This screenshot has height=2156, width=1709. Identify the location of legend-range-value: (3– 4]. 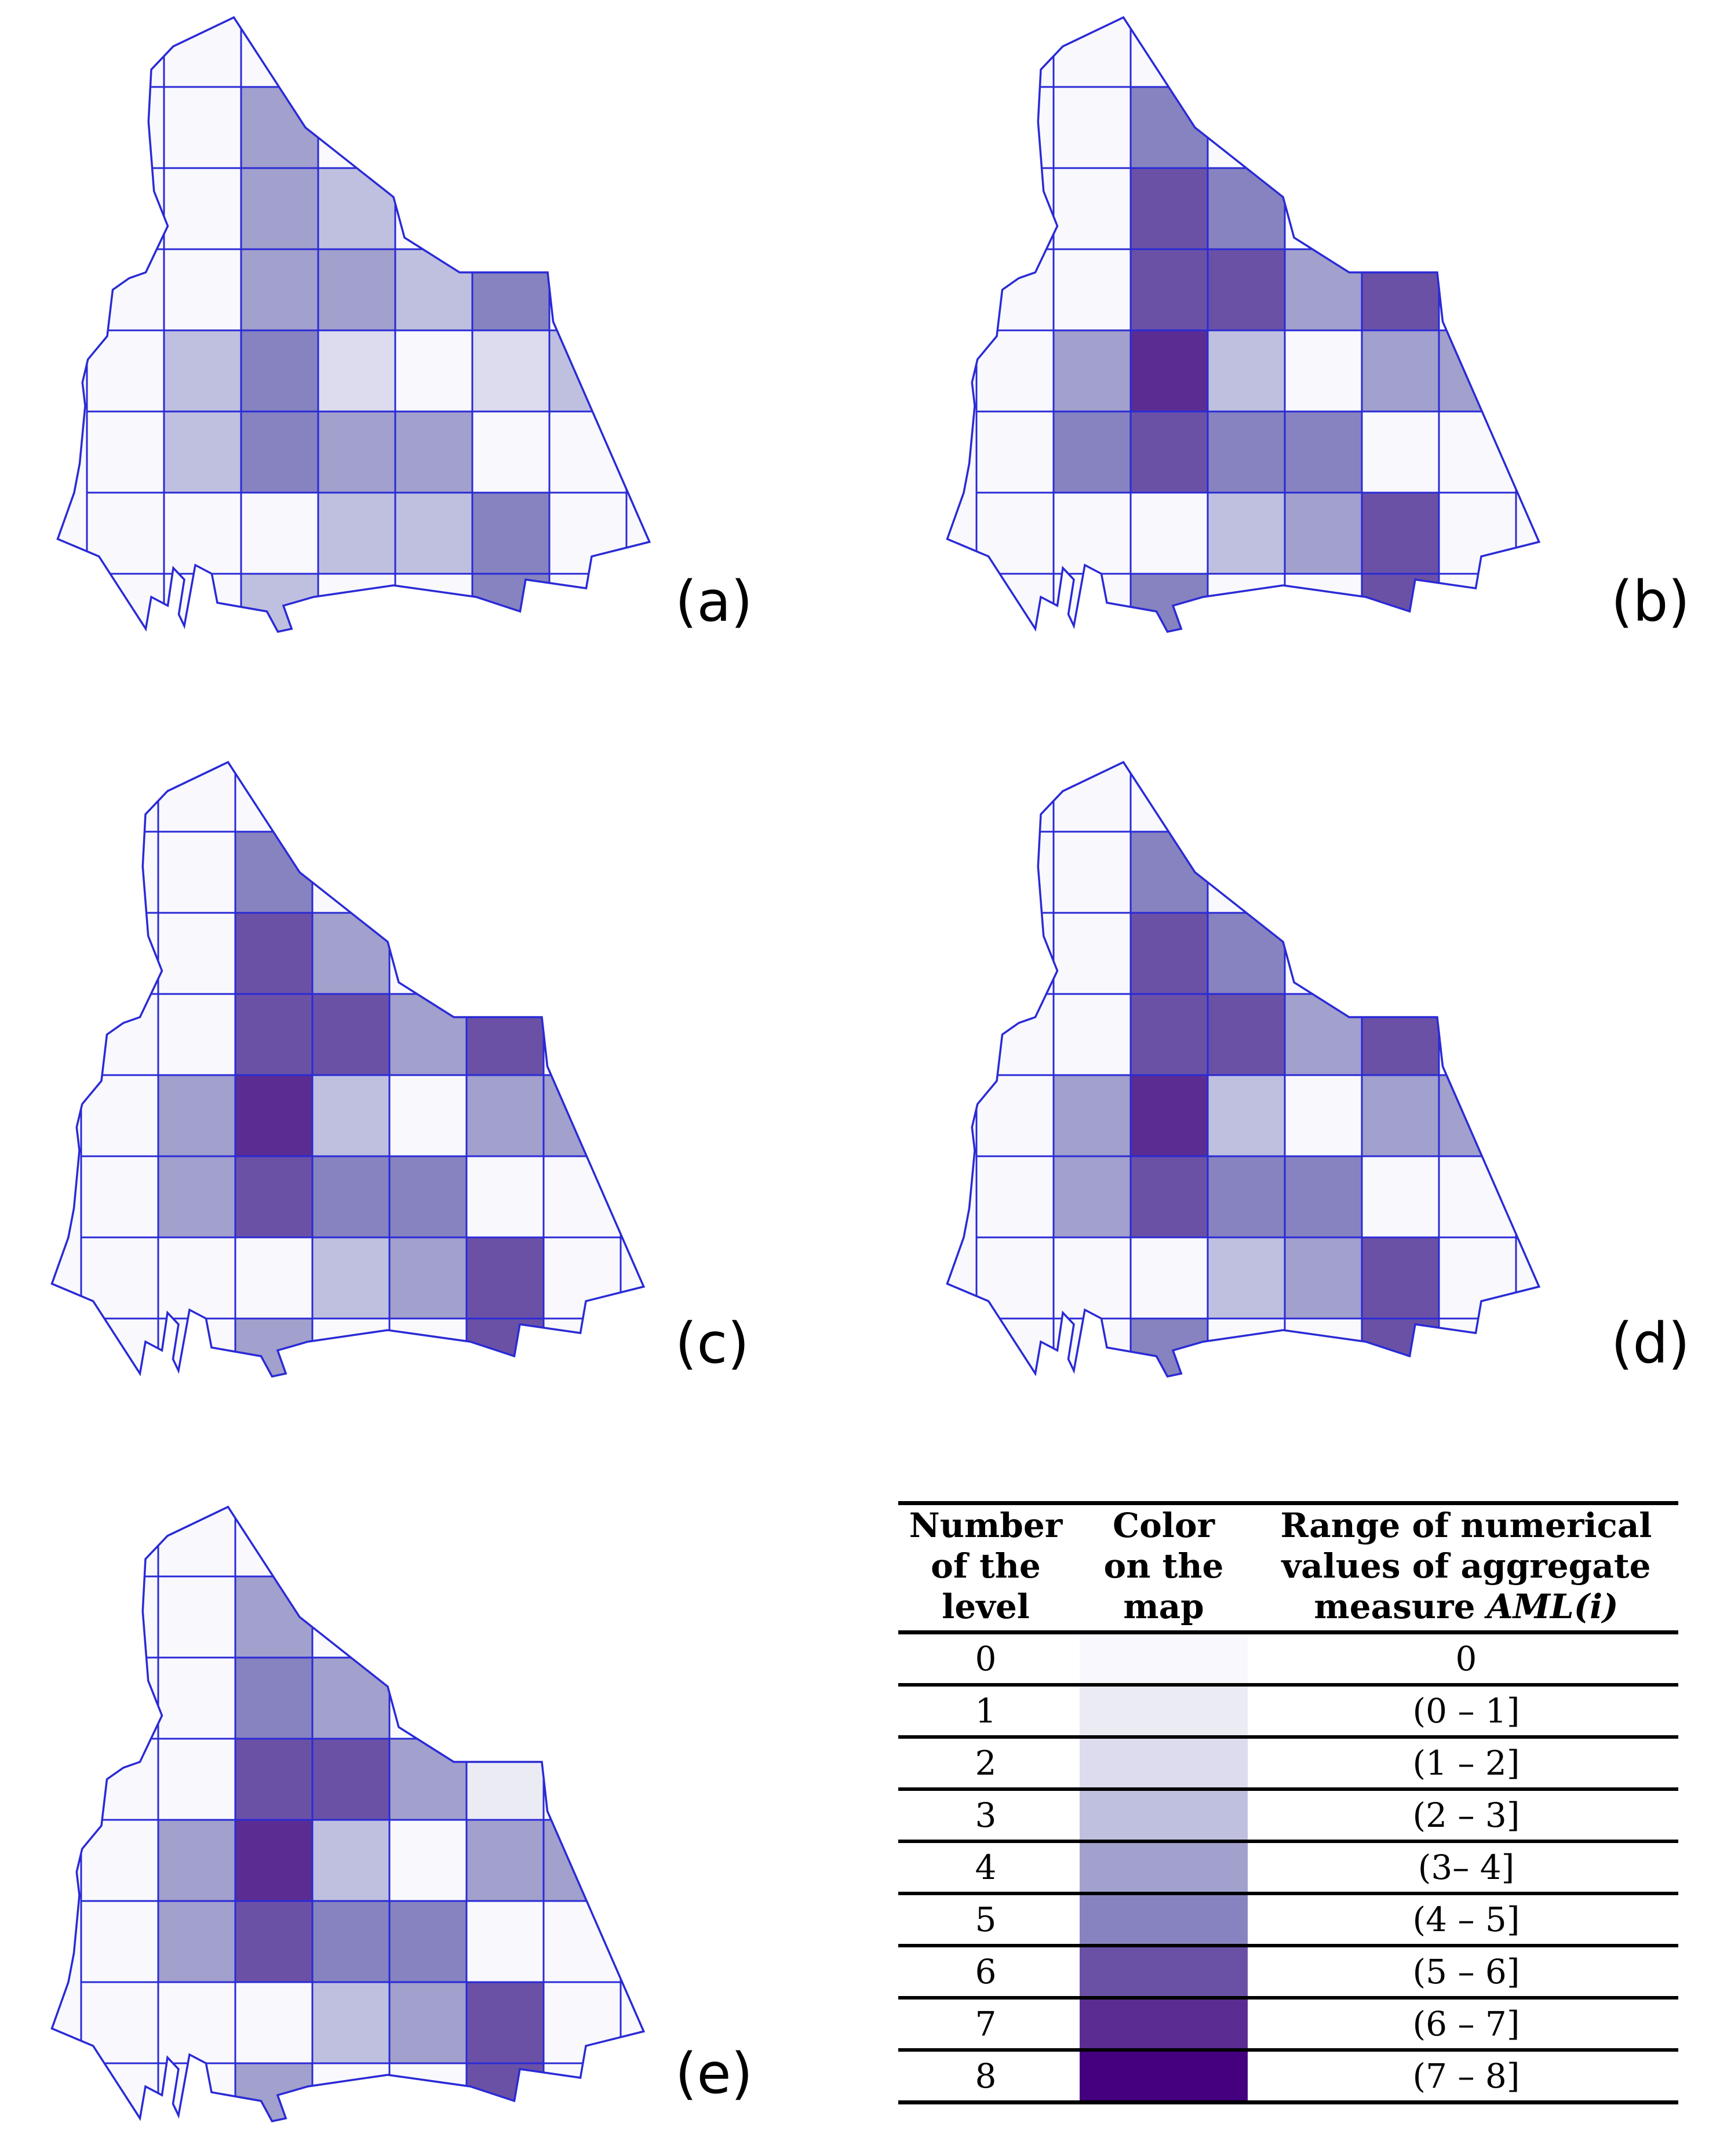
(1466, 1868).